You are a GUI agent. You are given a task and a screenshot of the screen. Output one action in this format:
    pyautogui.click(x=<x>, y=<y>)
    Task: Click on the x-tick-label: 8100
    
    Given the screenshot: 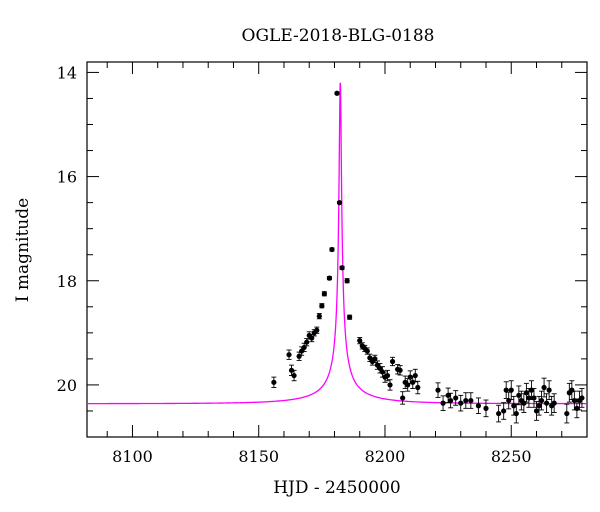 What is the action you would take?
    pyautogui.click(x=132, y=456)
    